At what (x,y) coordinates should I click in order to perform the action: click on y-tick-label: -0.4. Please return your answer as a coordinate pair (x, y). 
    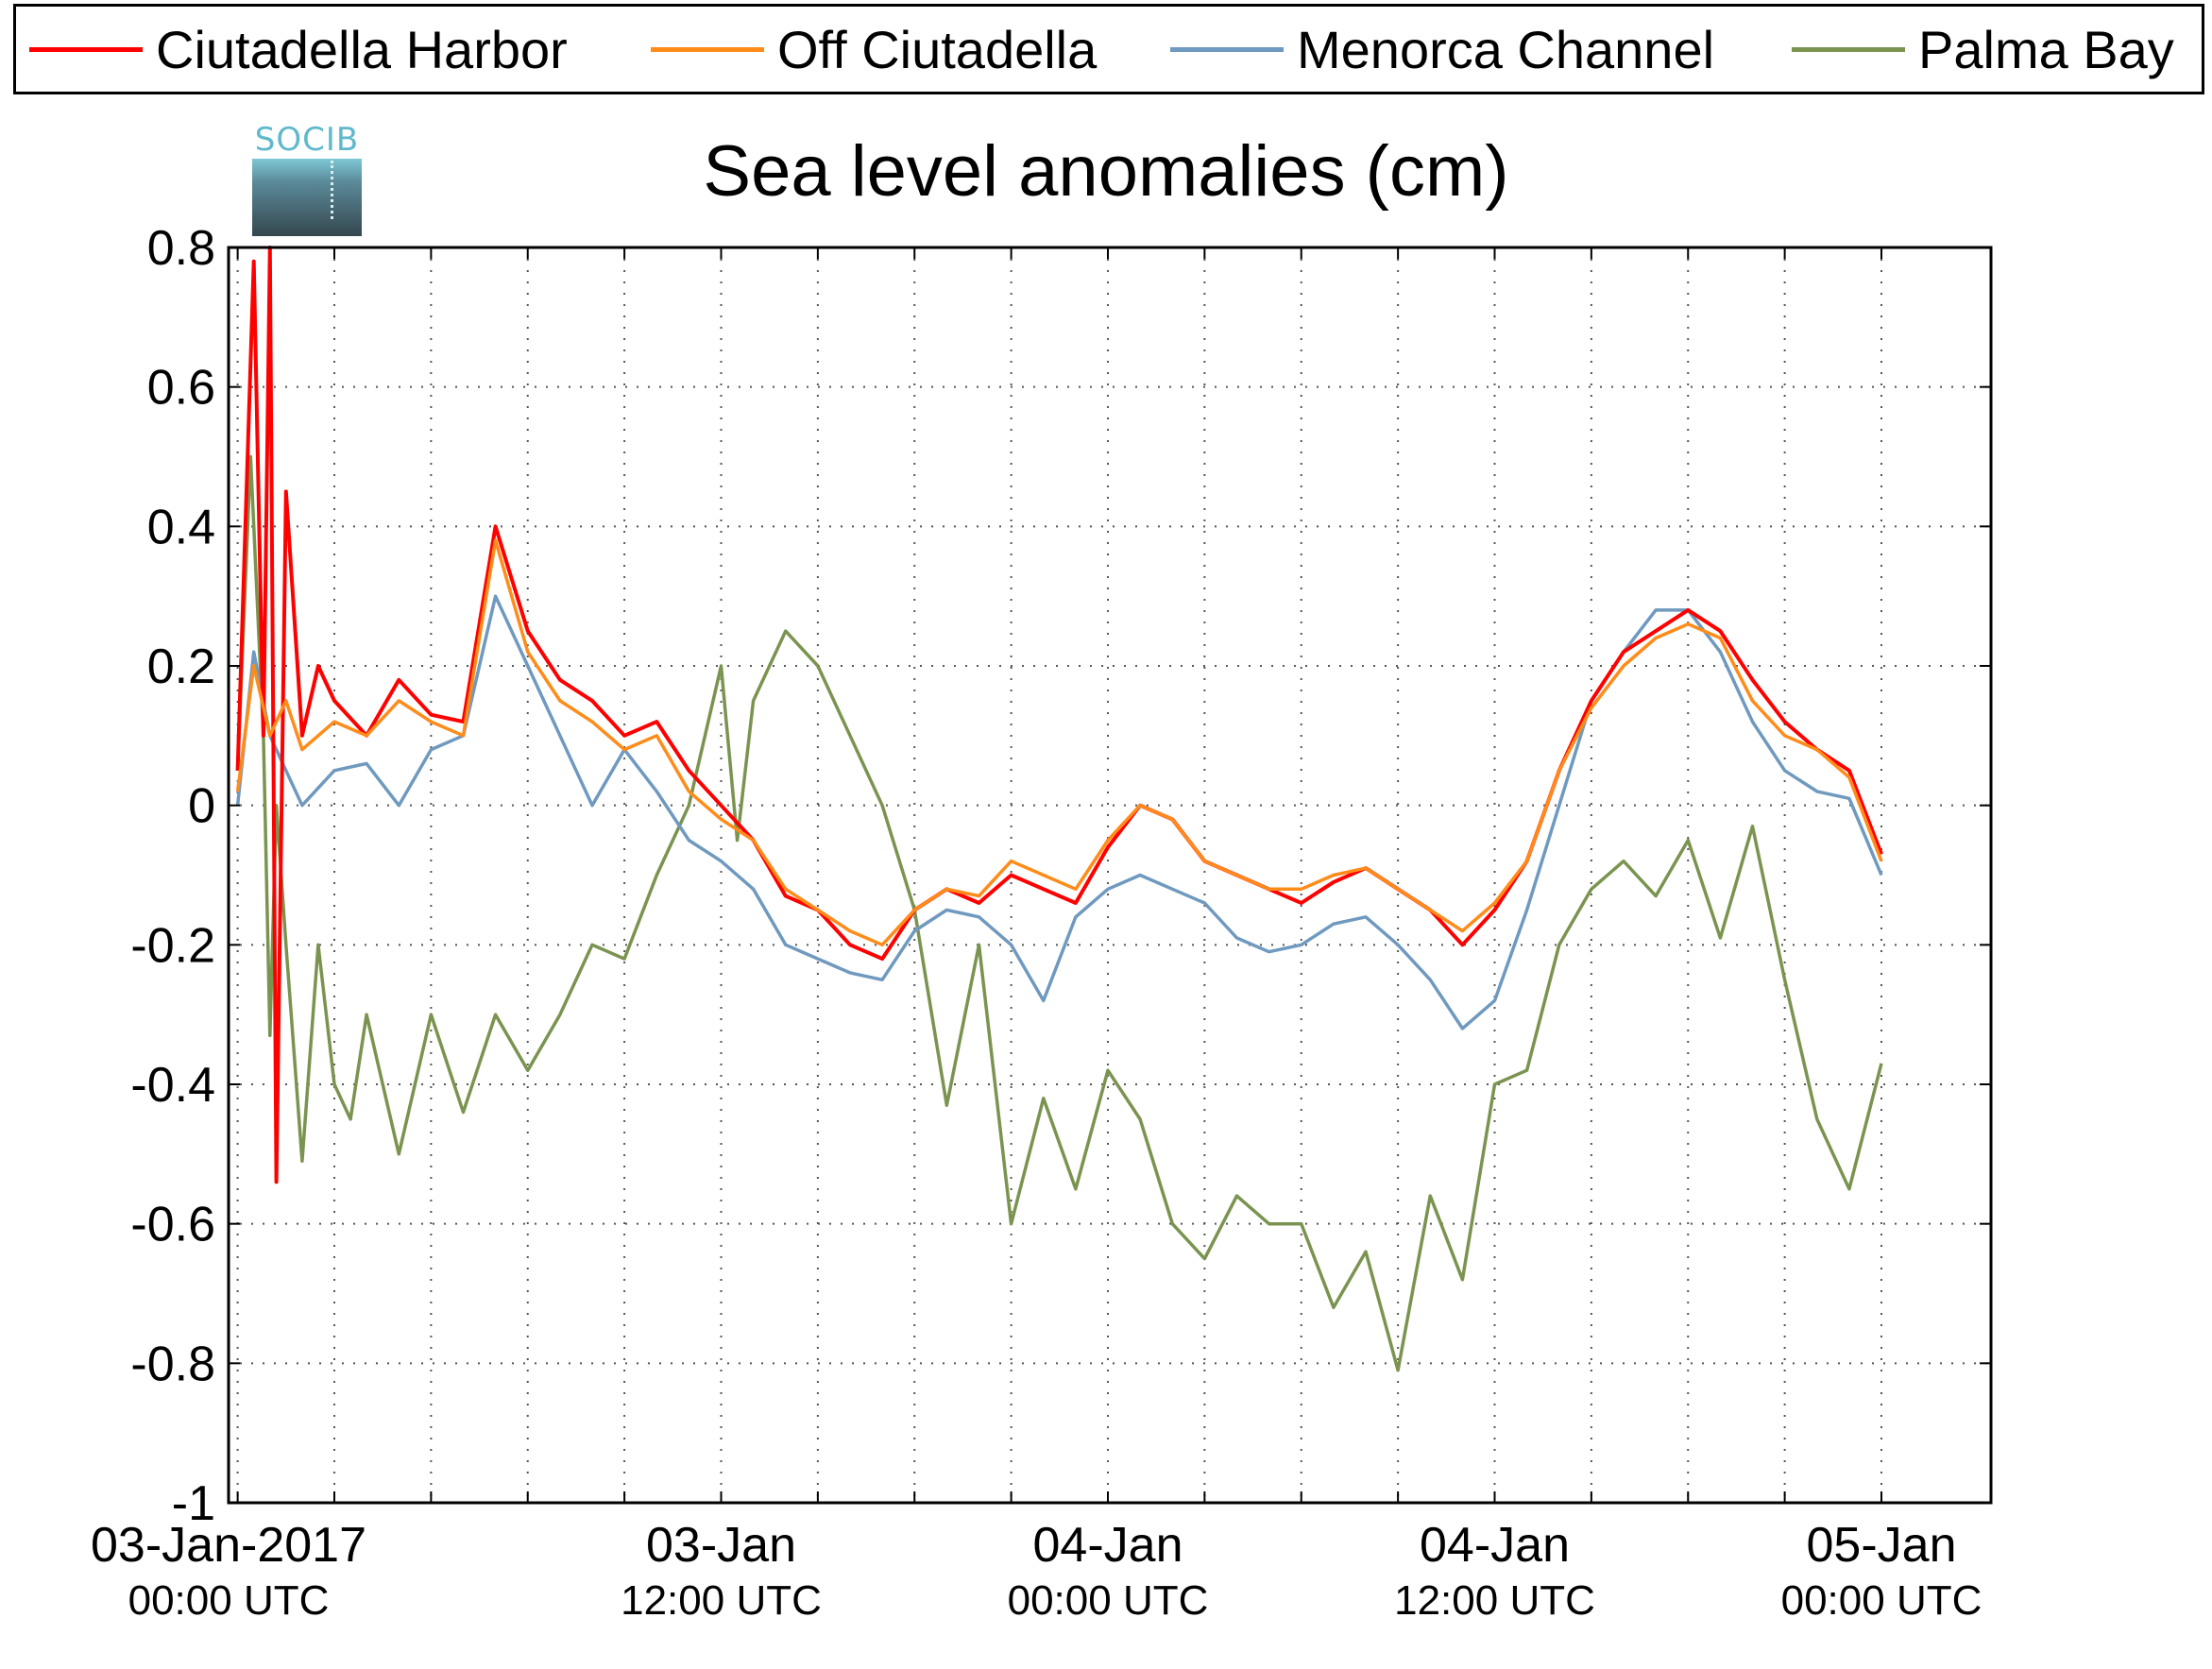
    Looking at the image, I should click on (172, 1085).